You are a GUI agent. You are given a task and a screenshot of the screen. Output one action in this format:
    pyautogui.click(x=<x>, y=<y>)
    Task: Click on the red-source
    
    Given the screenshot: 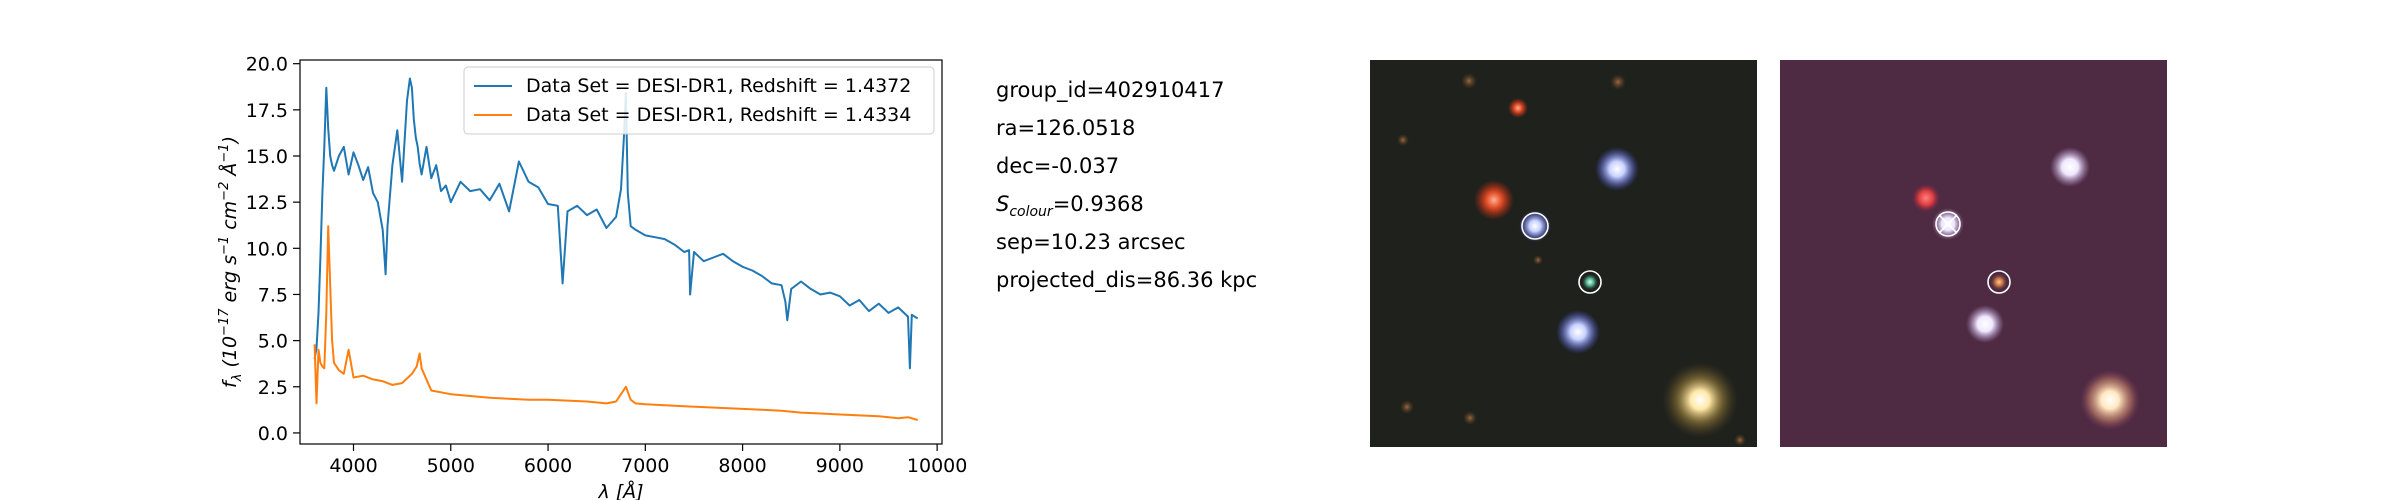 What is the action you would take?
    pyautogui.click(x=1494, y=200)
    